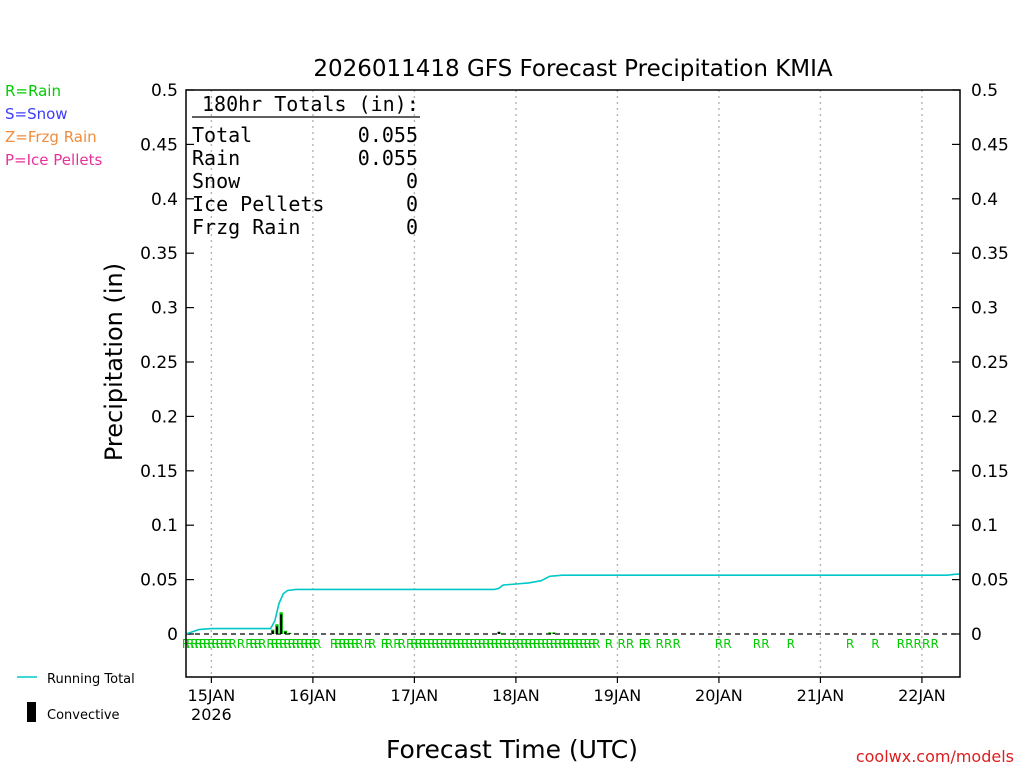 Image resolution: width=1024 pixels, height=768 pixels. Describe the element at coordinates (33, 91) in the screenshot. I see `ptype-legend-entry: R=Rain` at that location.